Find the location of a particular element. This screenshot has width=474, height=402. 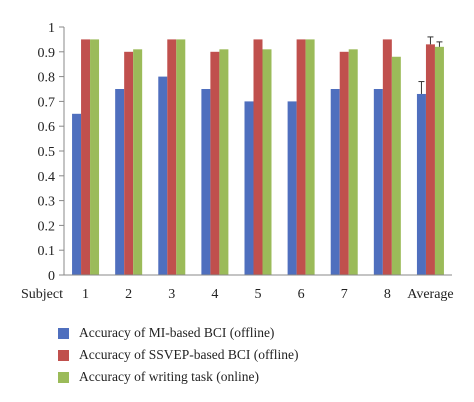

y-tick-label: 0.3 is located at coordinates (47, 202).